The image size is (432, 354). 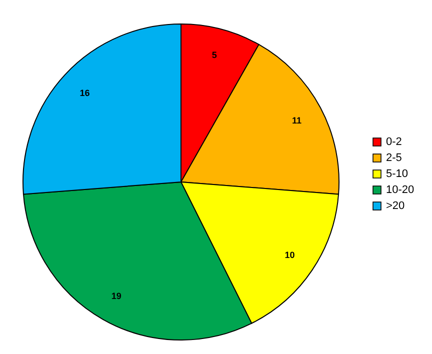 What do you see at coordinates (297, 120) in the screenshot?
I see `data-label: 11` at bounding box center [297, 120].